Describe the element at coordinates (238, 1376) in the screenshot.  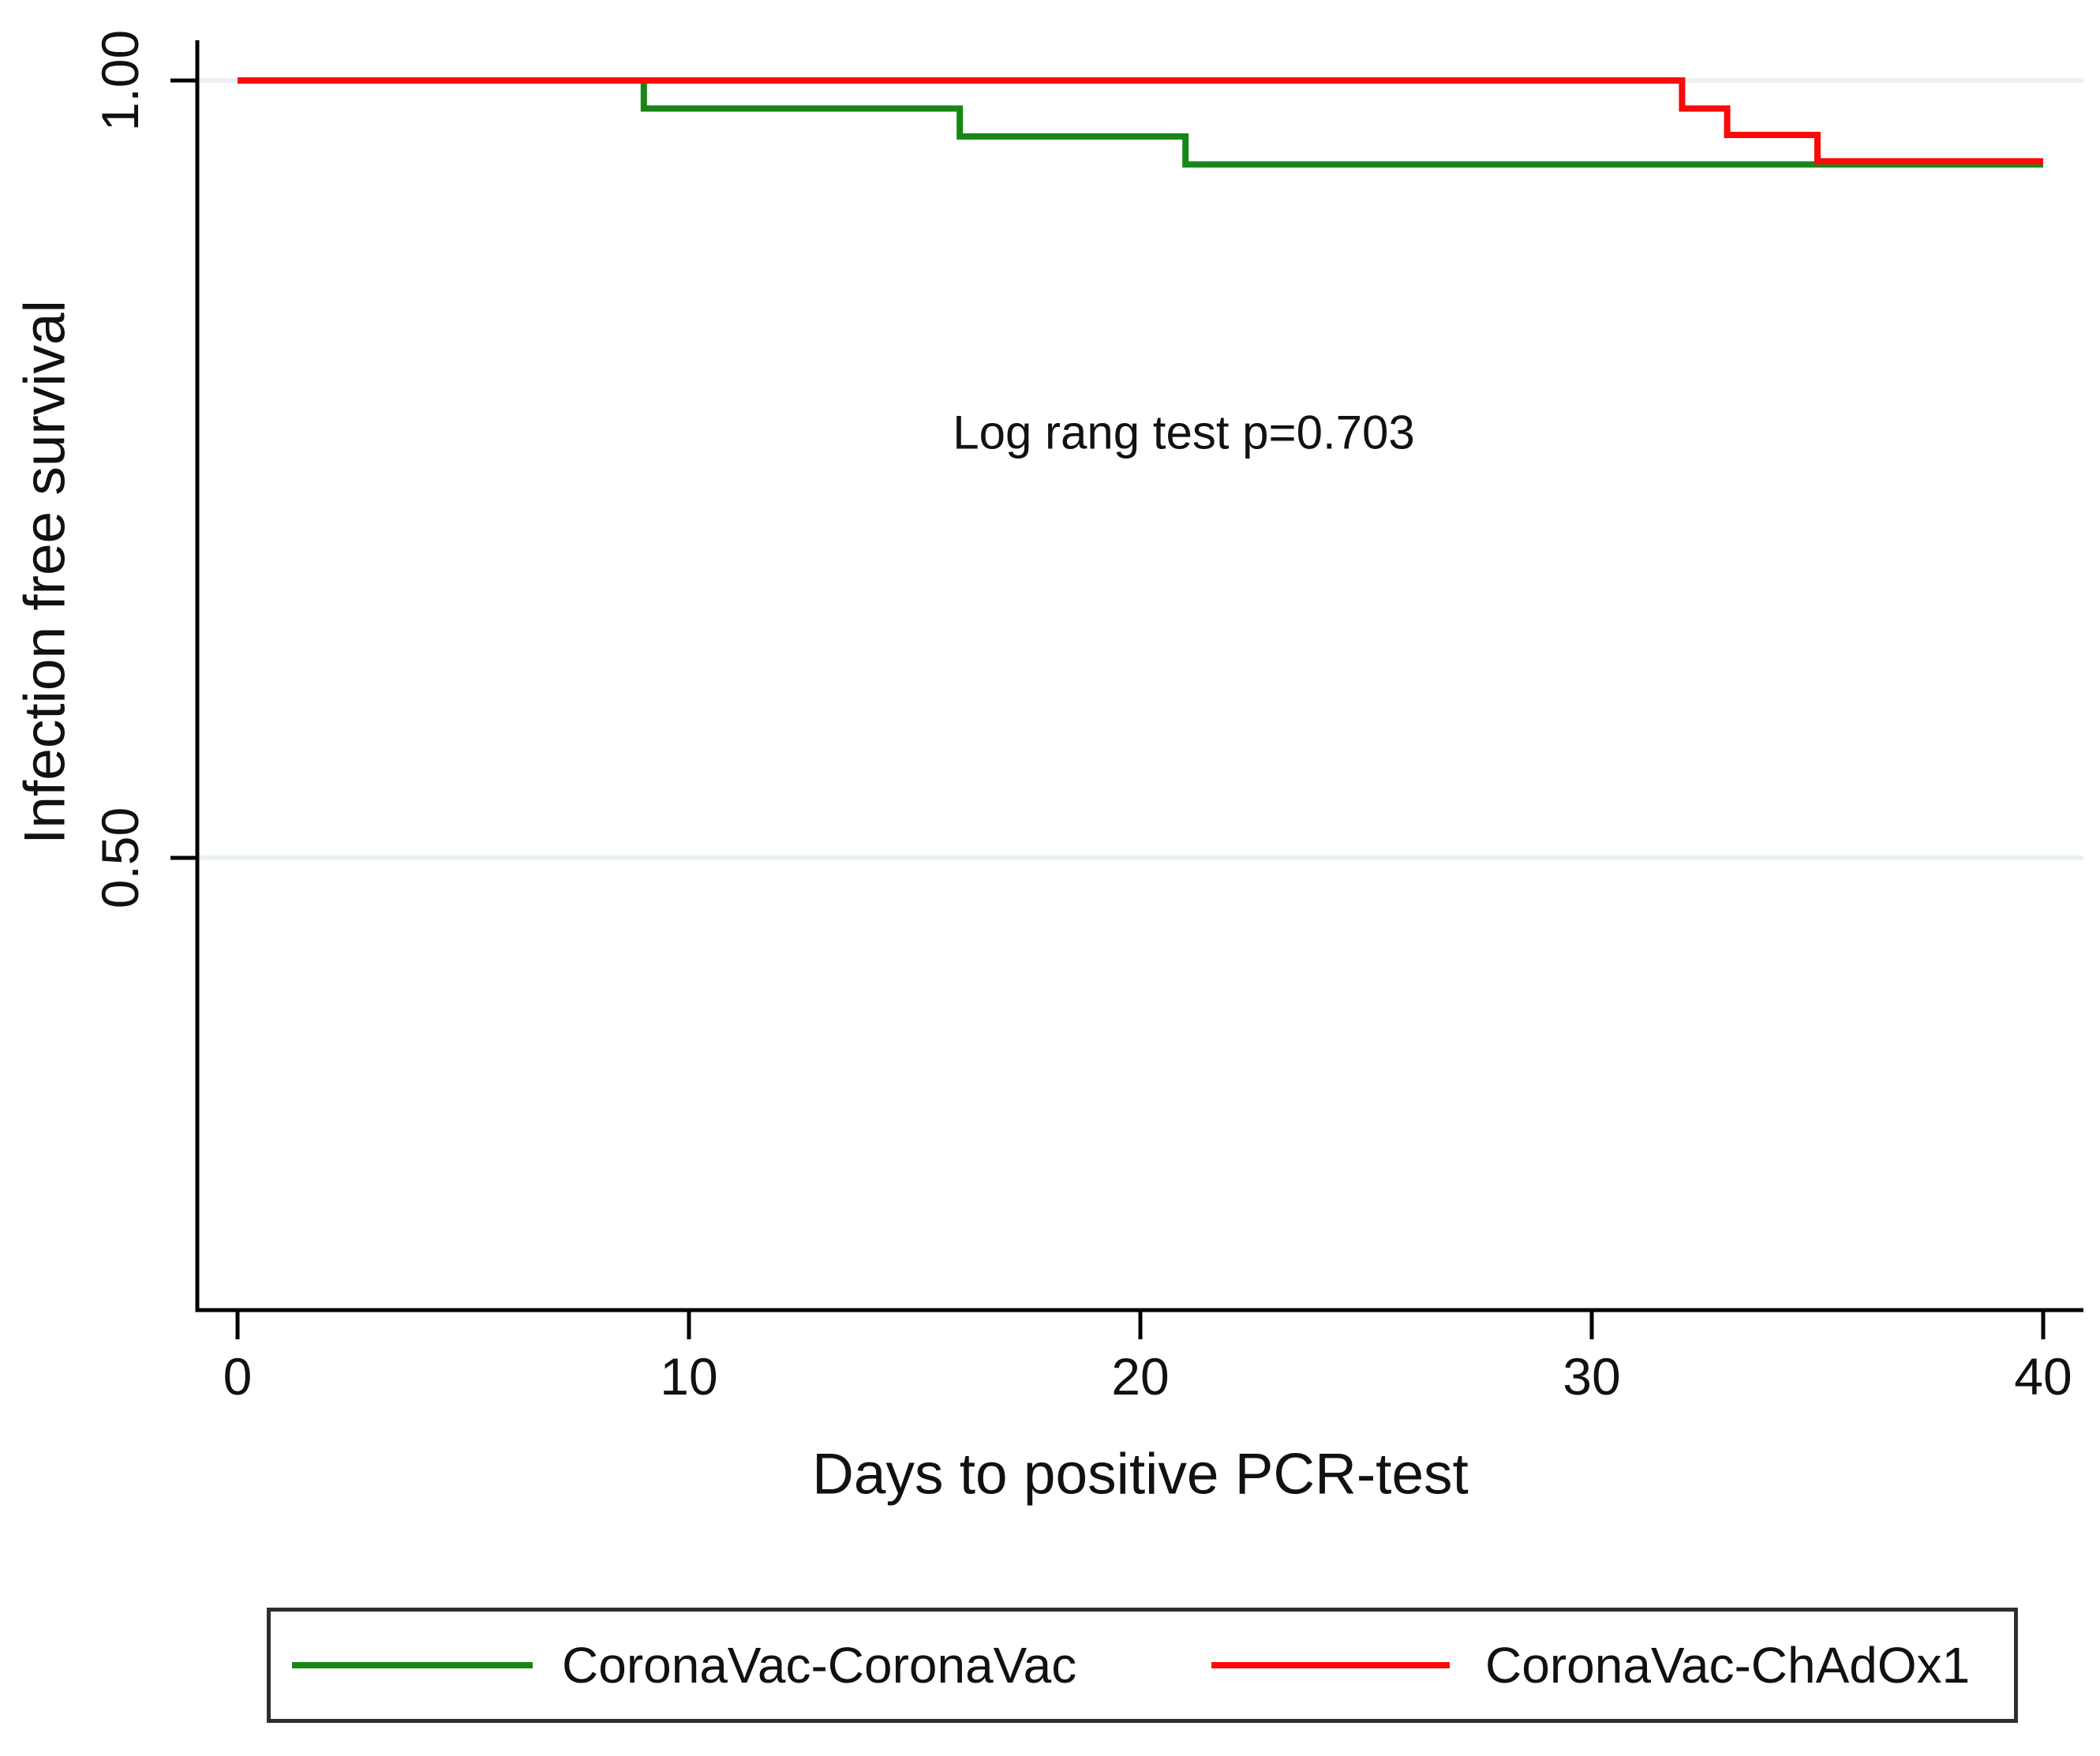
I see `x-tick-label-0: 0` at that location.